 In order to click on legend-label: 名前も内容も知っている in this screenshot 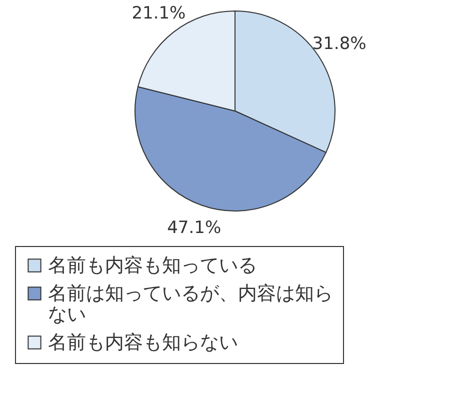, I will do `click(152, 265)`.